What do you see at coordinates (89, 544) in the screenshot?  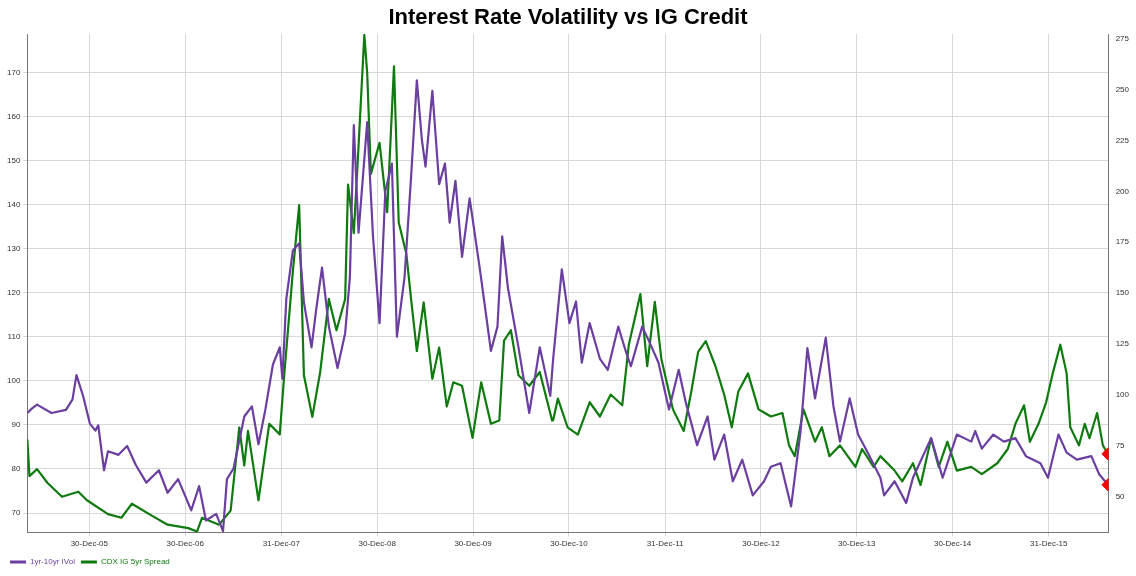 I see `x-tick-label: 30-Dec-05` at bounding box center [89, 544].